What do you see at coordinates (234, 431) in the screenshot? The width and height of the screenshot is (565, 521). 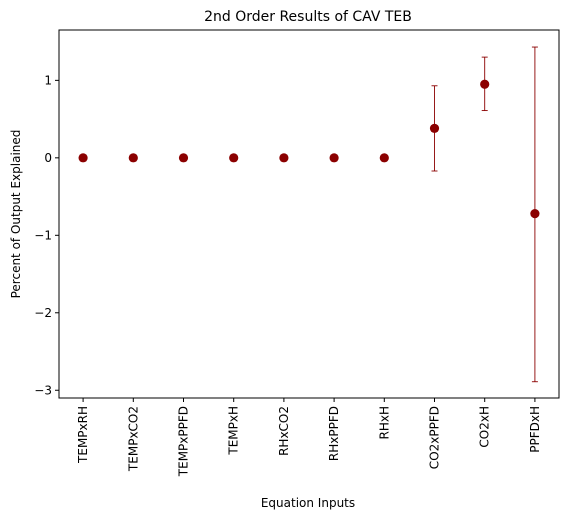 I see `x-tick-label: TEMPxH` at bounding box center [234, 431].